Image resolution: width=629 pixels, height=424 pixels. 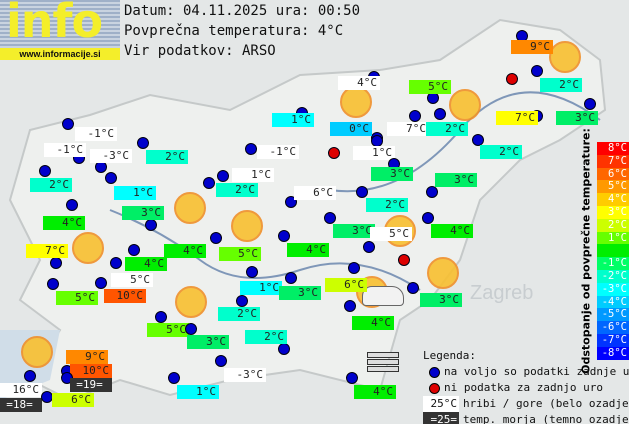 I want to click on station-temperature-label: 16°C, so click(x=21, y=390).